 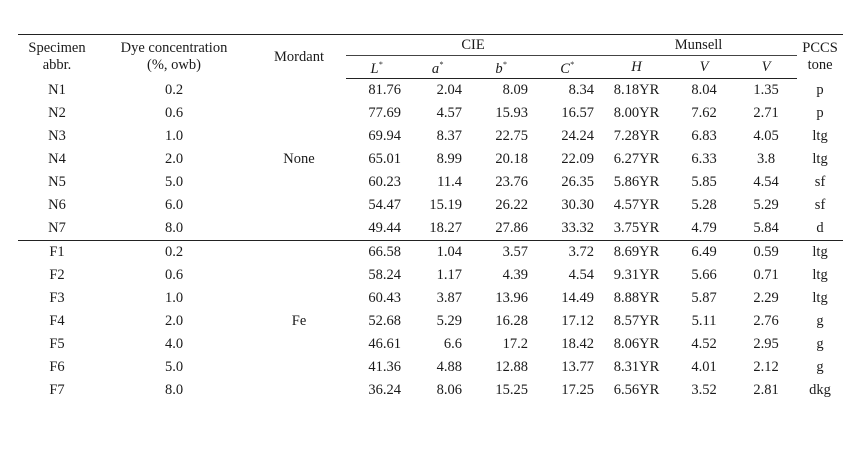 What do you see at coordinates (704, 228) in the screenshot?
I see `munsell-v-cell: 4.79` at bounding box center [704, 228].